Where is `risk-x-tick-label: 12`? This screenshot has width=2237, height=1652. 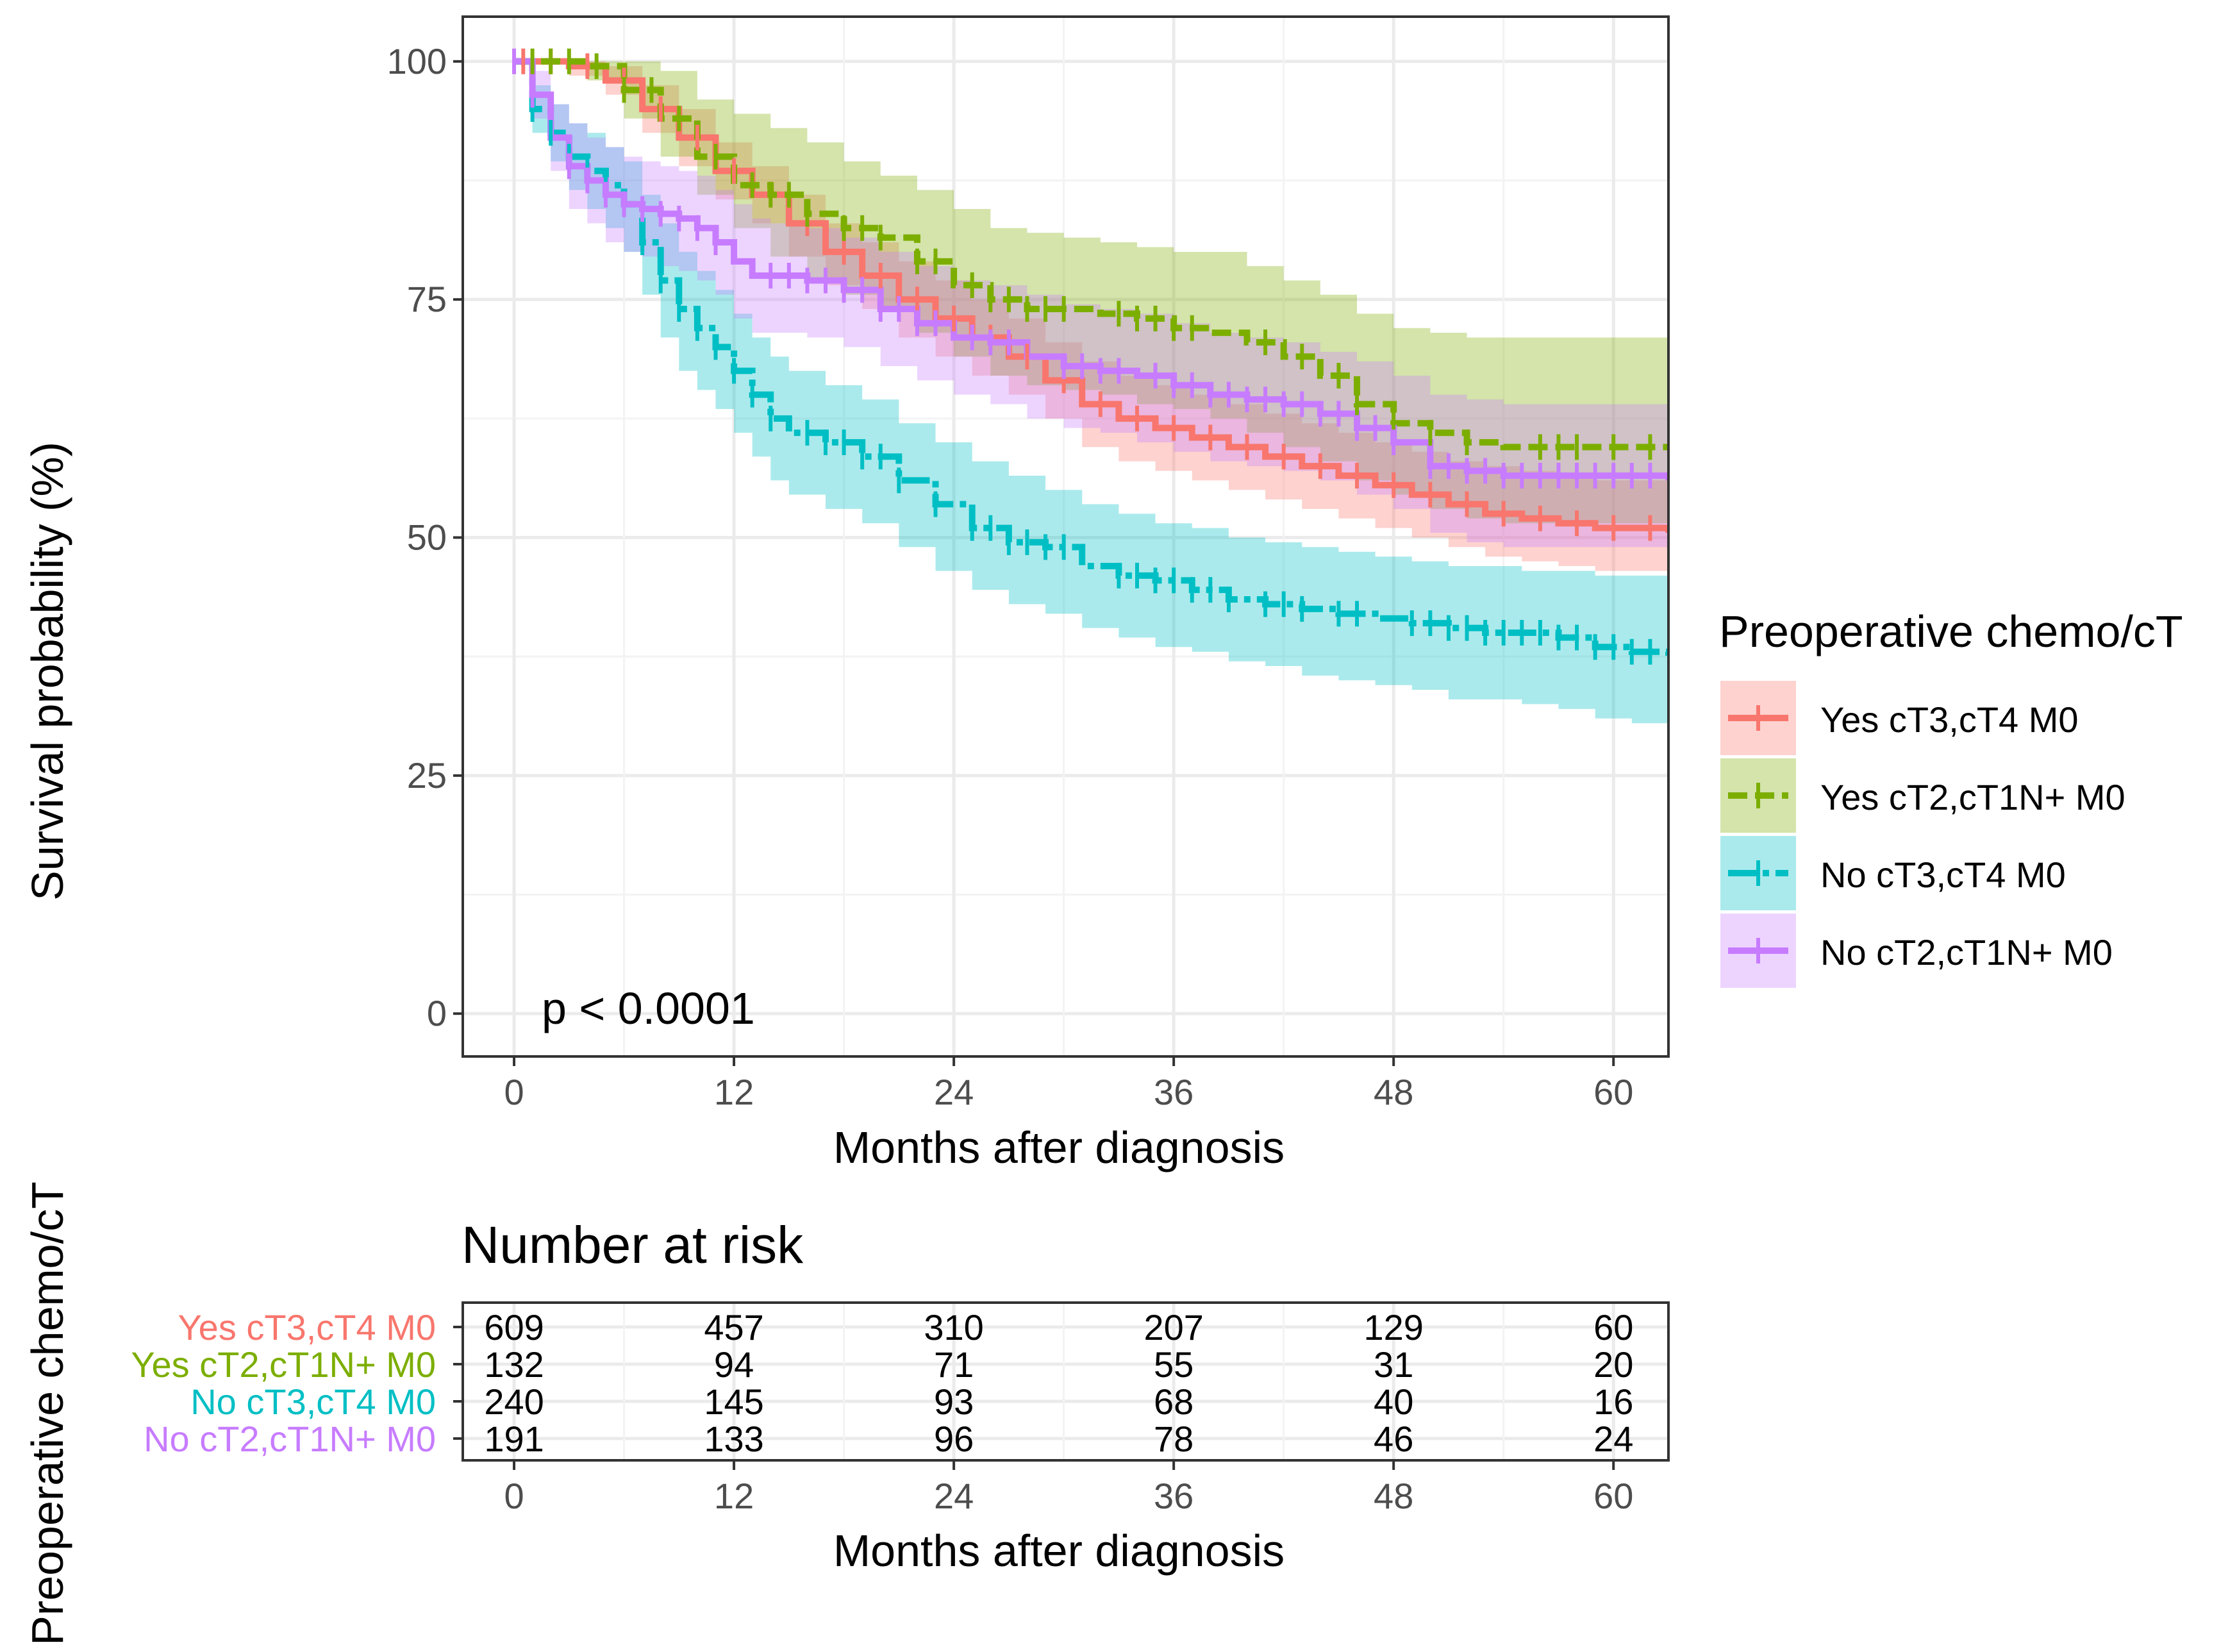 risk-x-tick-label: 12 is located at coordinates (734, 1496).